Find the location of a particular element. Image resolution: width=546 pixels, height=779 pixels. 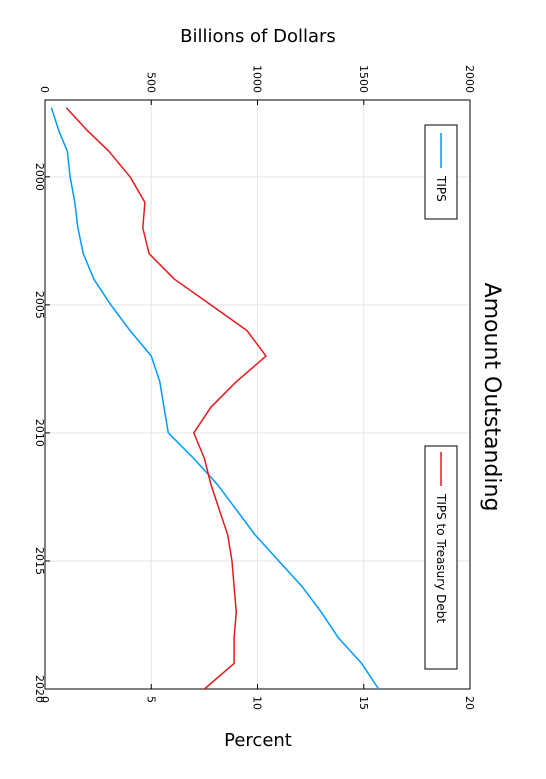

y-left-tick-label-500: 500 is located at coordinates (150, 82).